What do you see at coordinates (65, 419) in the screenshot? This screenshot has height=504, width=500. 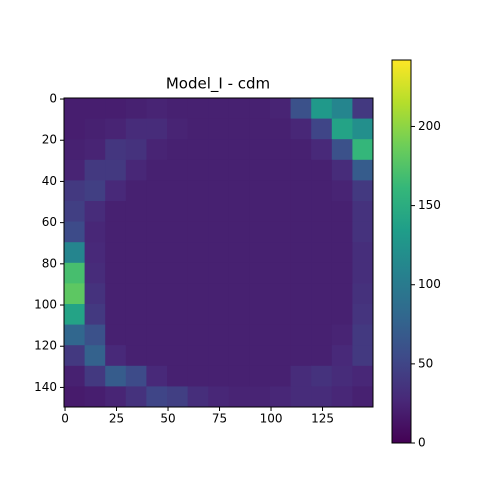 I see `x-tick-label: 0` at bounding box center [65, 419].